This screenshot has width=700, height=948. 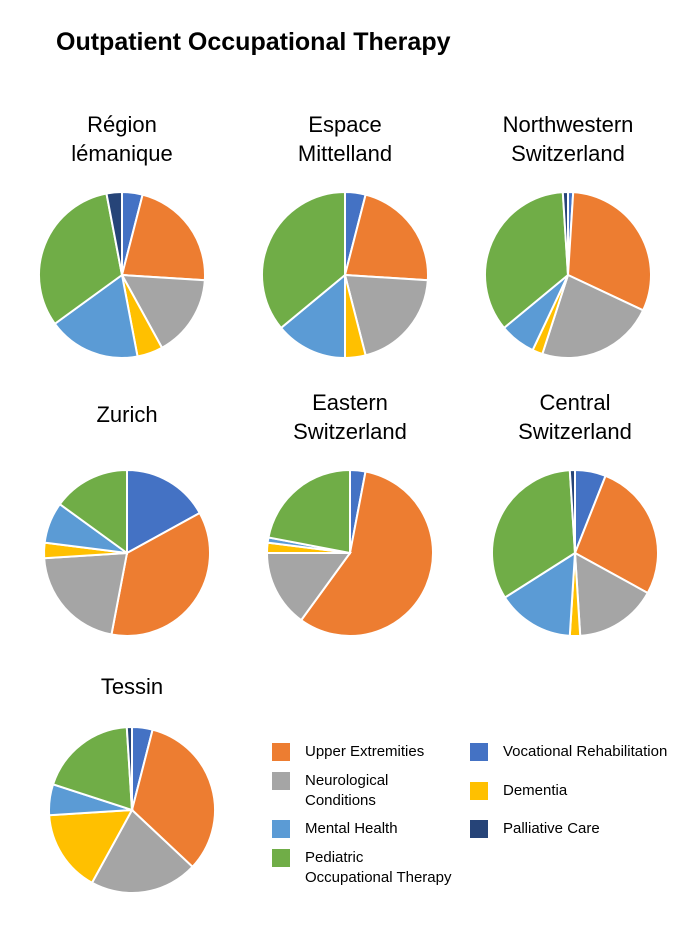 I want to click on legend-label: Neurological Conditions, so click(x=347, y=790).